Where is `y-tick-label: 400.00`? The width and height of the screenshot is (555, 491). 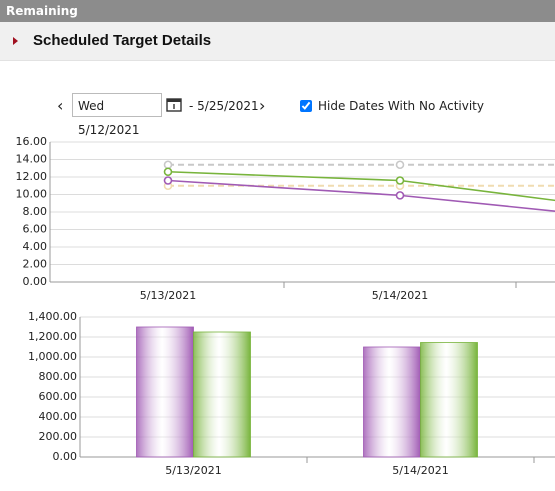
y-tick-label: 400.00 is located at coordinates (58, 416).